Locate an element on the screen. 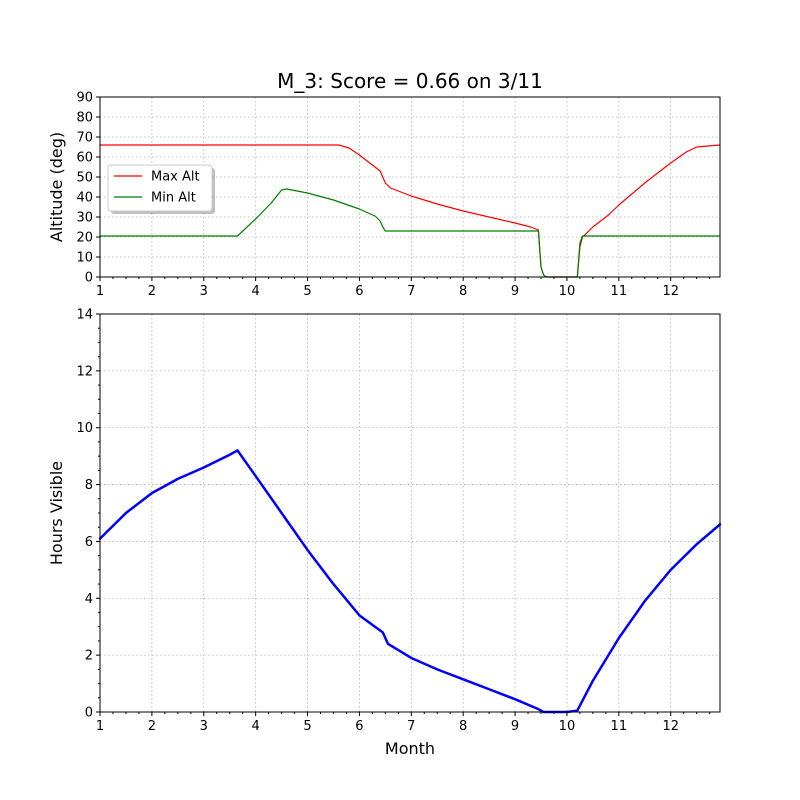 This screenshot has height=800, width=800. hours-ytick-label: 2 is located at coordinates (89, 656).